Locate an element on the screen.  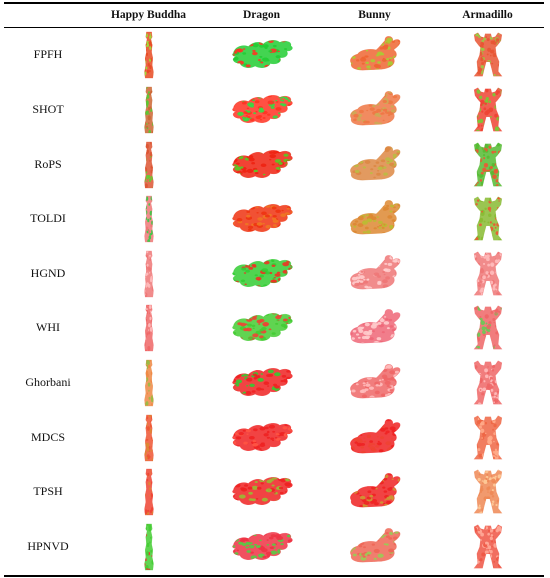
row-label: RoPS is located at coordinates (48, 163).